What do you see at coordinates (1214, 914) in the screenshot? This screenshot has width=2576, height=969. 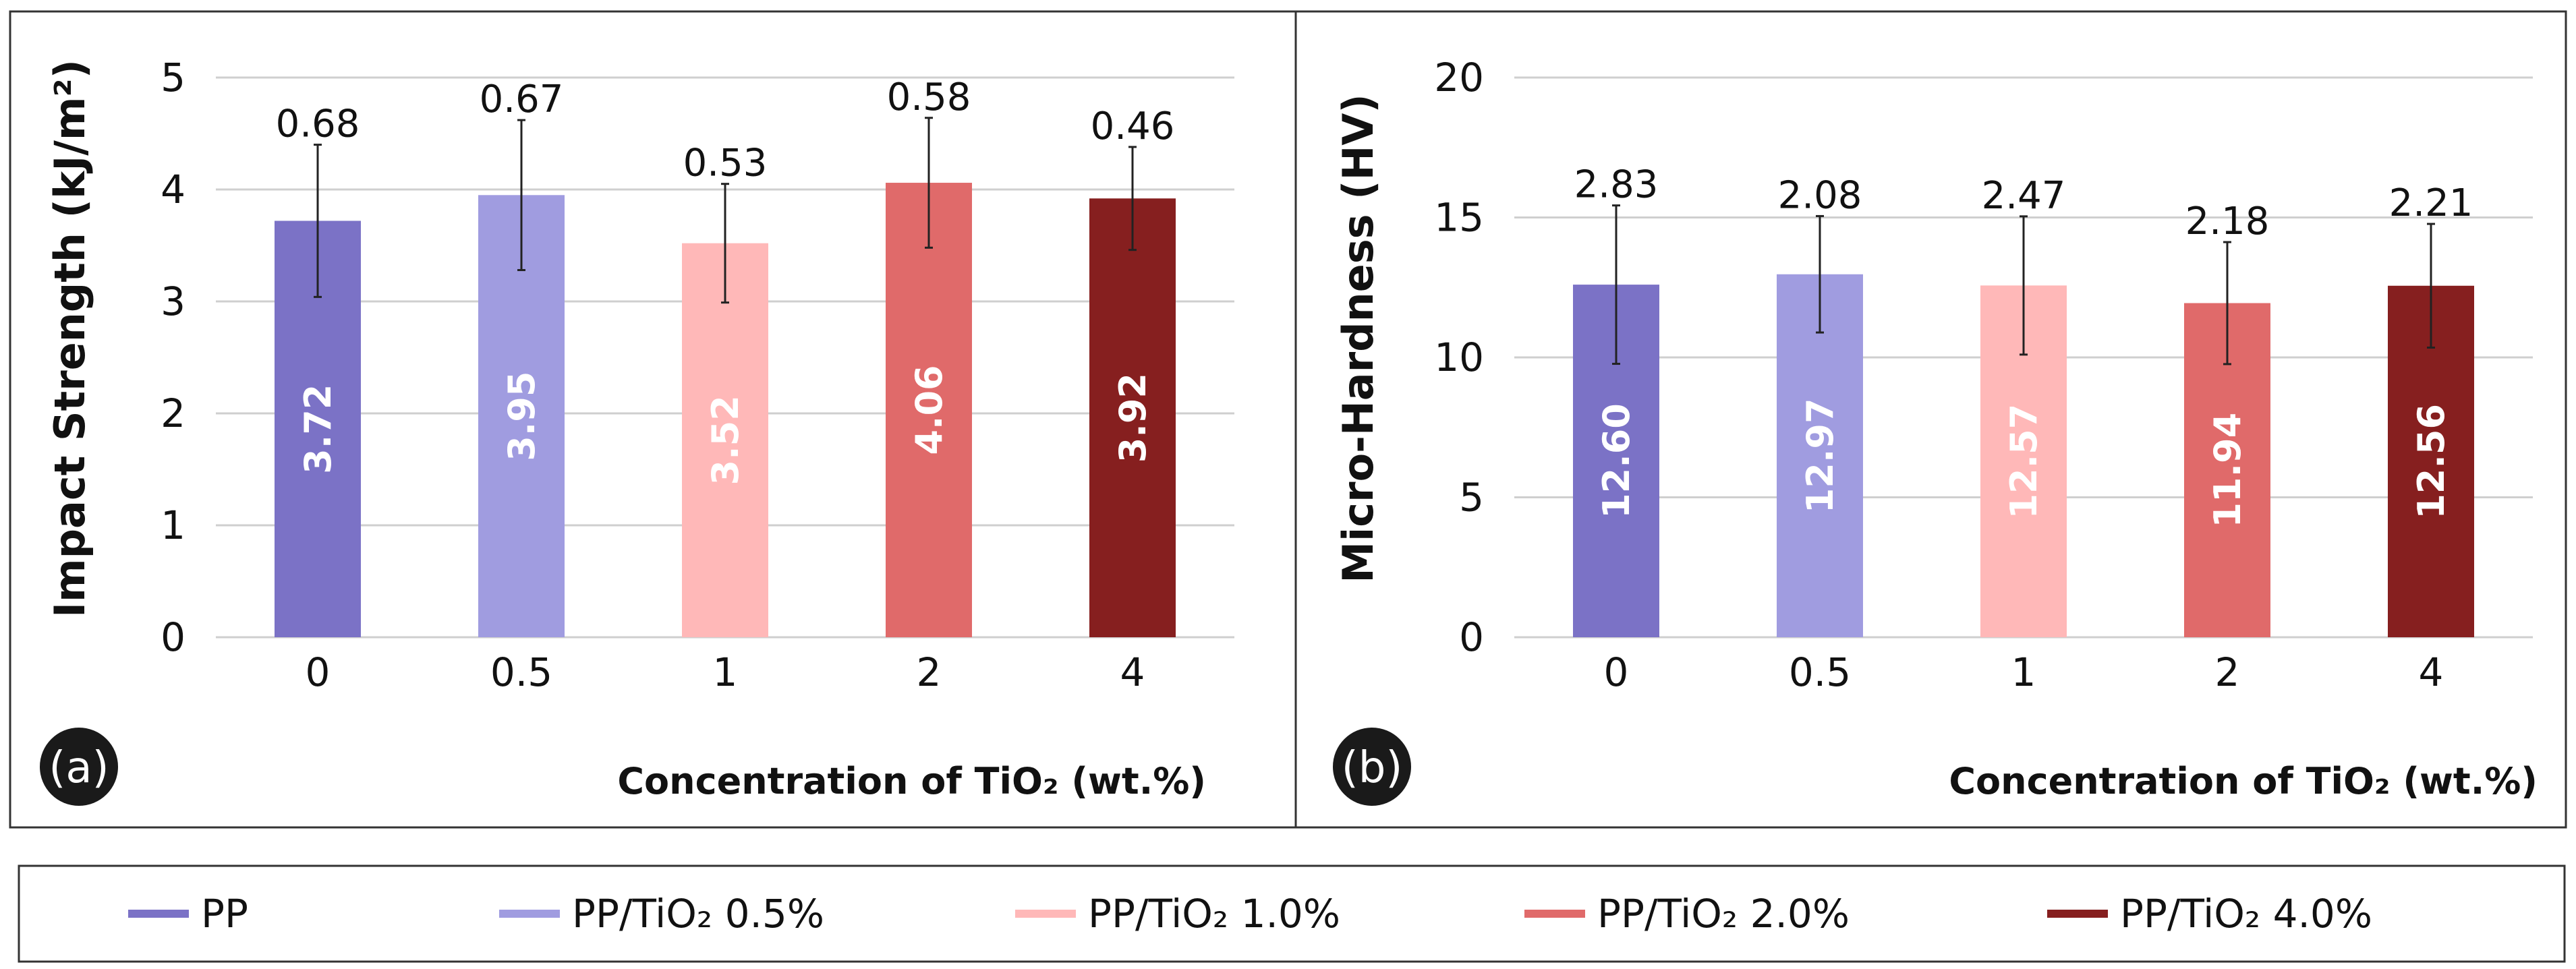 I see `legend-label-pp-tio2-1.0: PP/TiO₂ 1.0%` at bounding box center [1214, 914].